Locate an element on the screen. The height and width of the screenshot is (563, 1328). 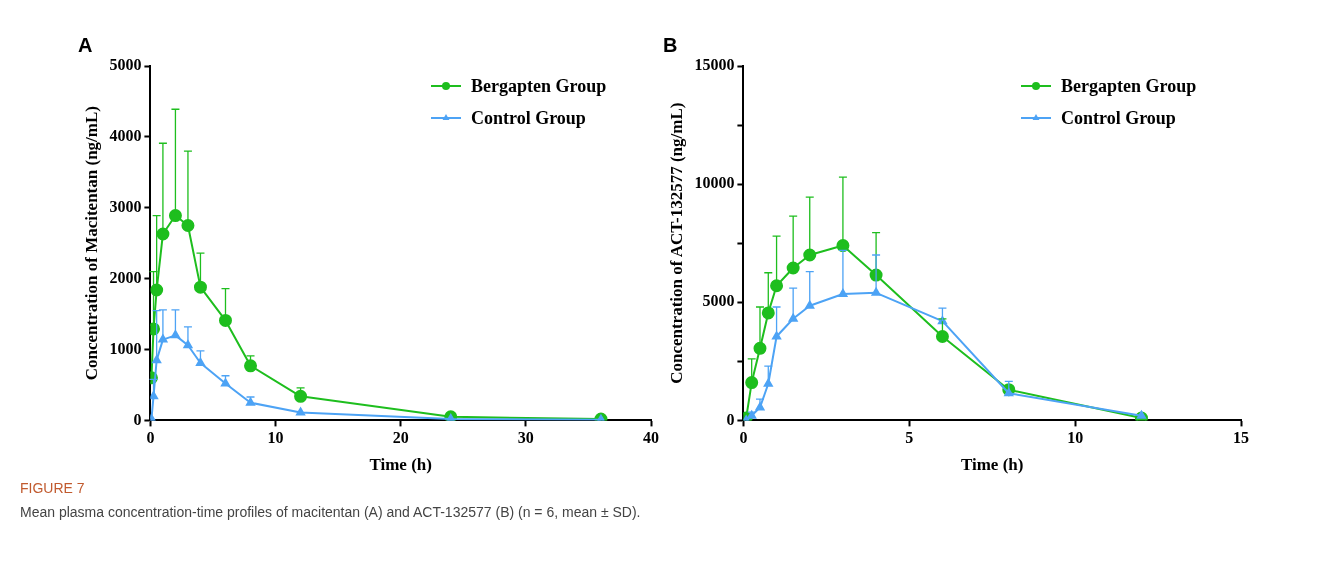
x-tick-label: 20 is located at coordinates (400, 438).